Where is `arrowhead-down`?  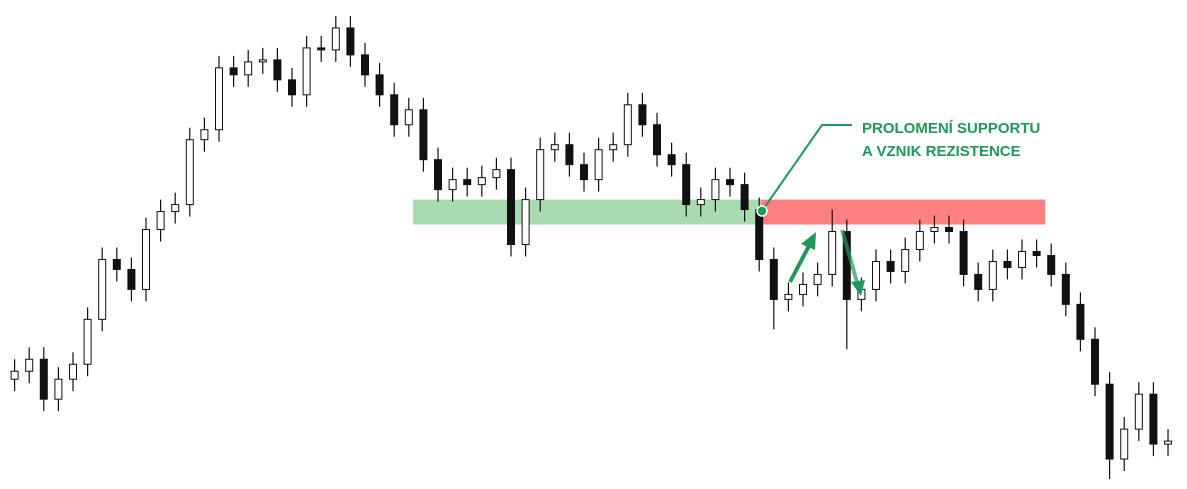 arrowhead-down is located at coordinates (858, 288).